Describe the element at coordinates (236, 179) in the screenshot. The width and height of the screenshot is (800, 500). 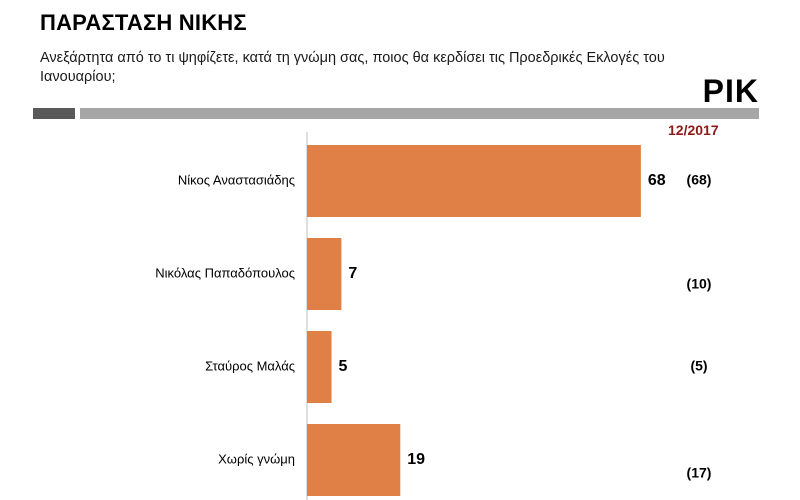
I see `category-label-0: Νίκος Αναστασιάδης` at that location.